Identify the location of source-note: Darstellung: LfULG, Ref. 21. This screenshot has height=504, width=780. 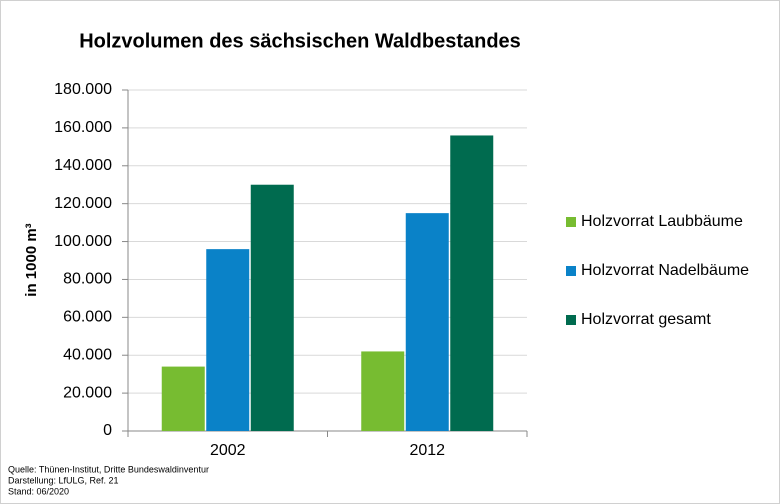
(63, 480).